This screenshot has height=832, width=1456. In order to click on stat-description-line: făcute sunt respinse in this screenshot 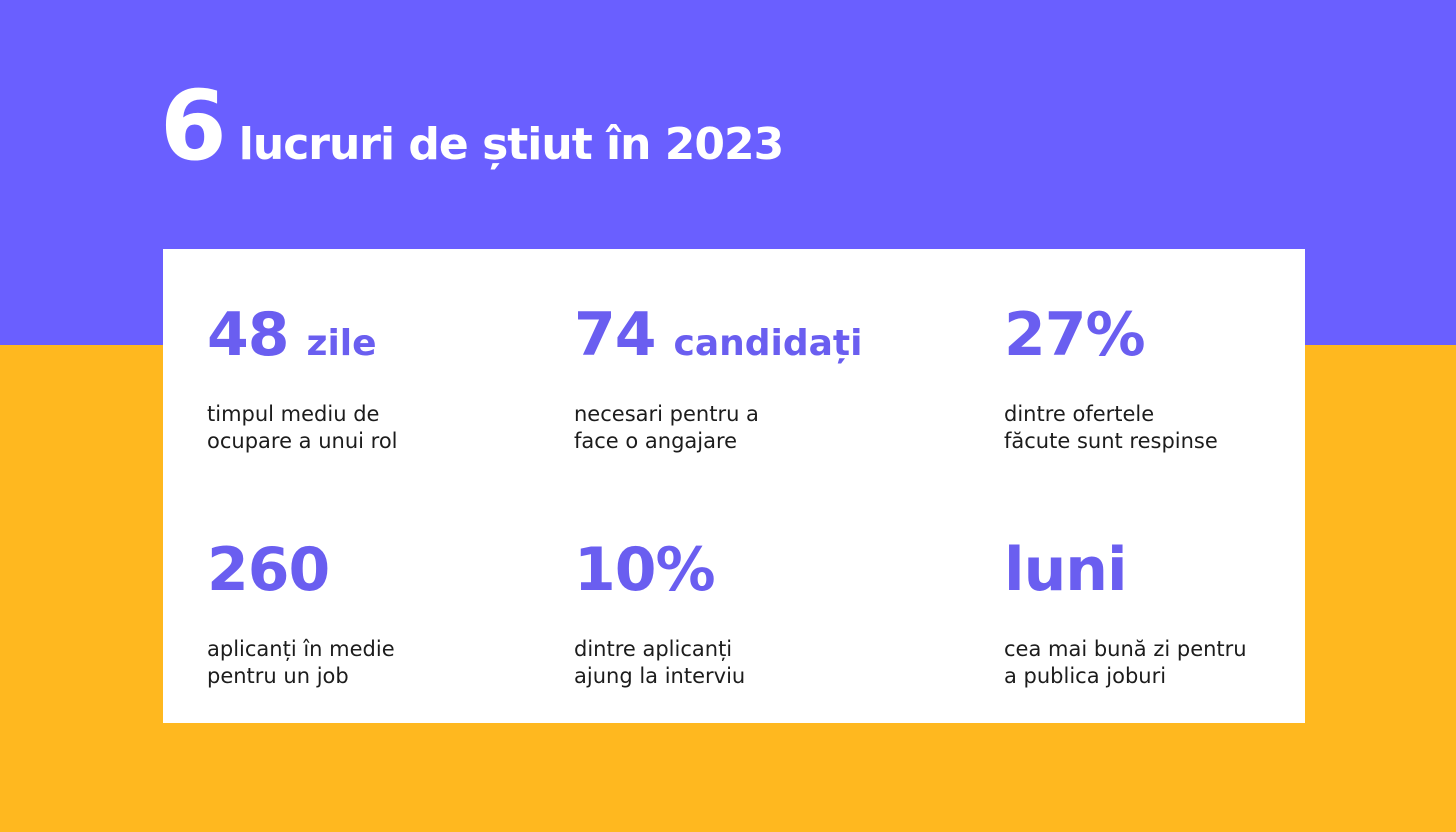, I will do `click(1111, 441)`.